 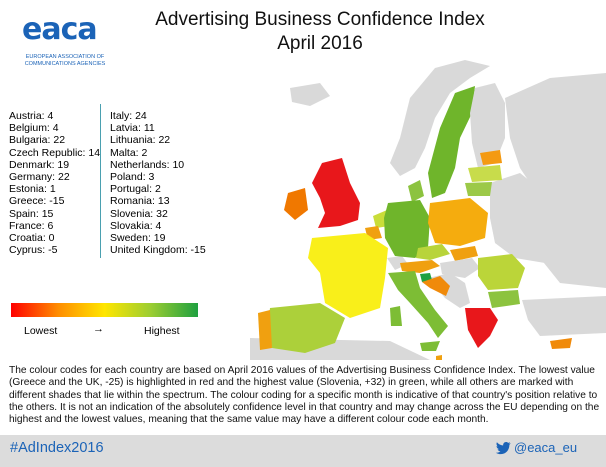 What do you see at coordinates (98, 329) in the screenshot?
I see `legend-arrow: →` at bounding box center [98, 329].